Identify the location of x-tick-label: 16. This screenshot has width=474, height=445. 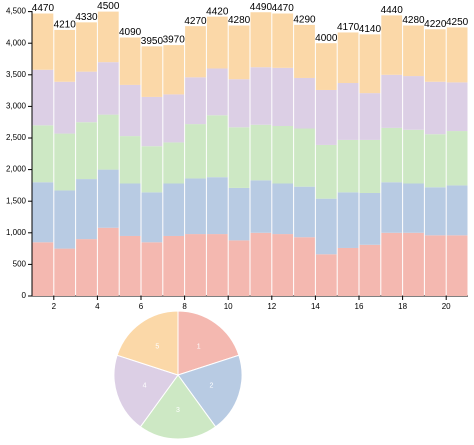
(359, 306).